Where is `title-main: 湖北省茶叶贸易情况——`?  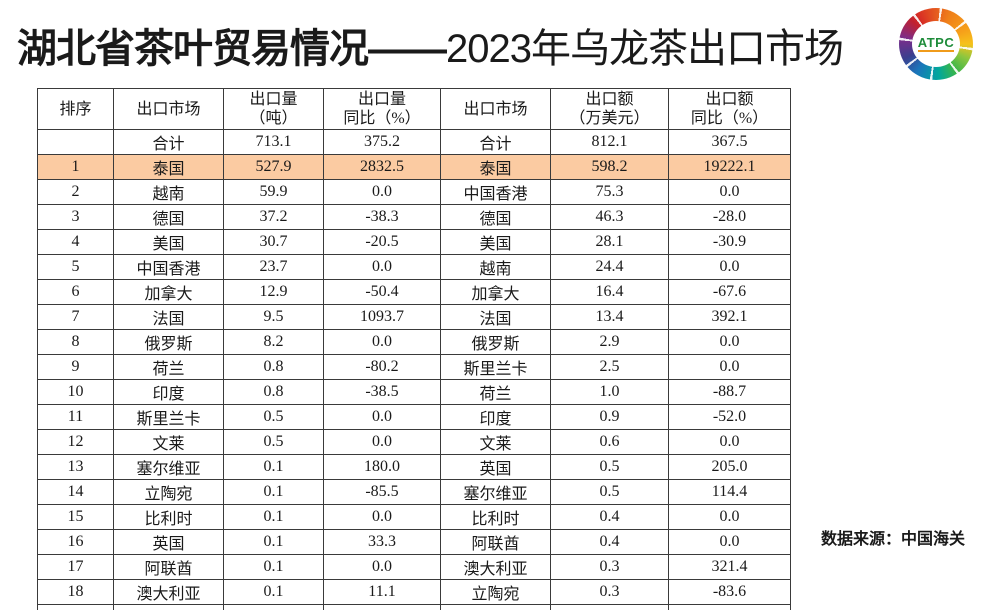
title-main: 湖北省茶叶贸易情况—— is located at coordinates (231, 49).